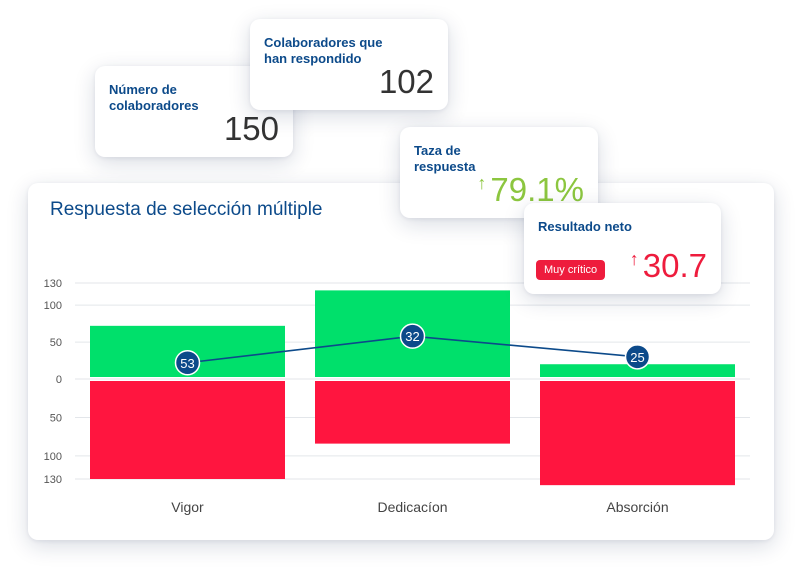  I want to click on kpi-card-responded: Colaboradores que han respondido 102, so click(349, 64).